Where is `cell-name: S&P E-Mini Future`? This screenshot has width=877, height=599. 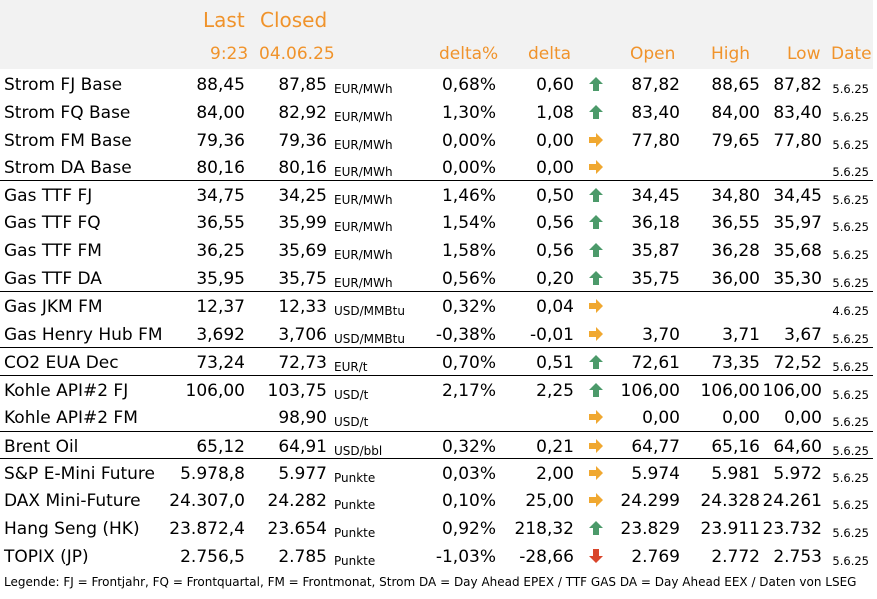 cell-name: S&P E-Mini Future is located at coordinates (80, 474).